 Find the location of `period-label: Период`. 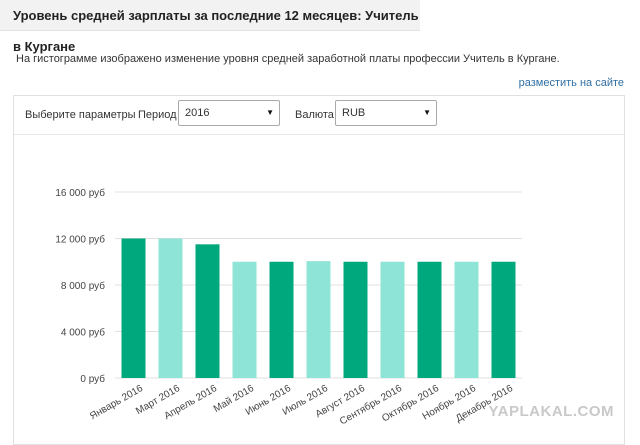

period-label: Период is located at coordinates (157, 115).